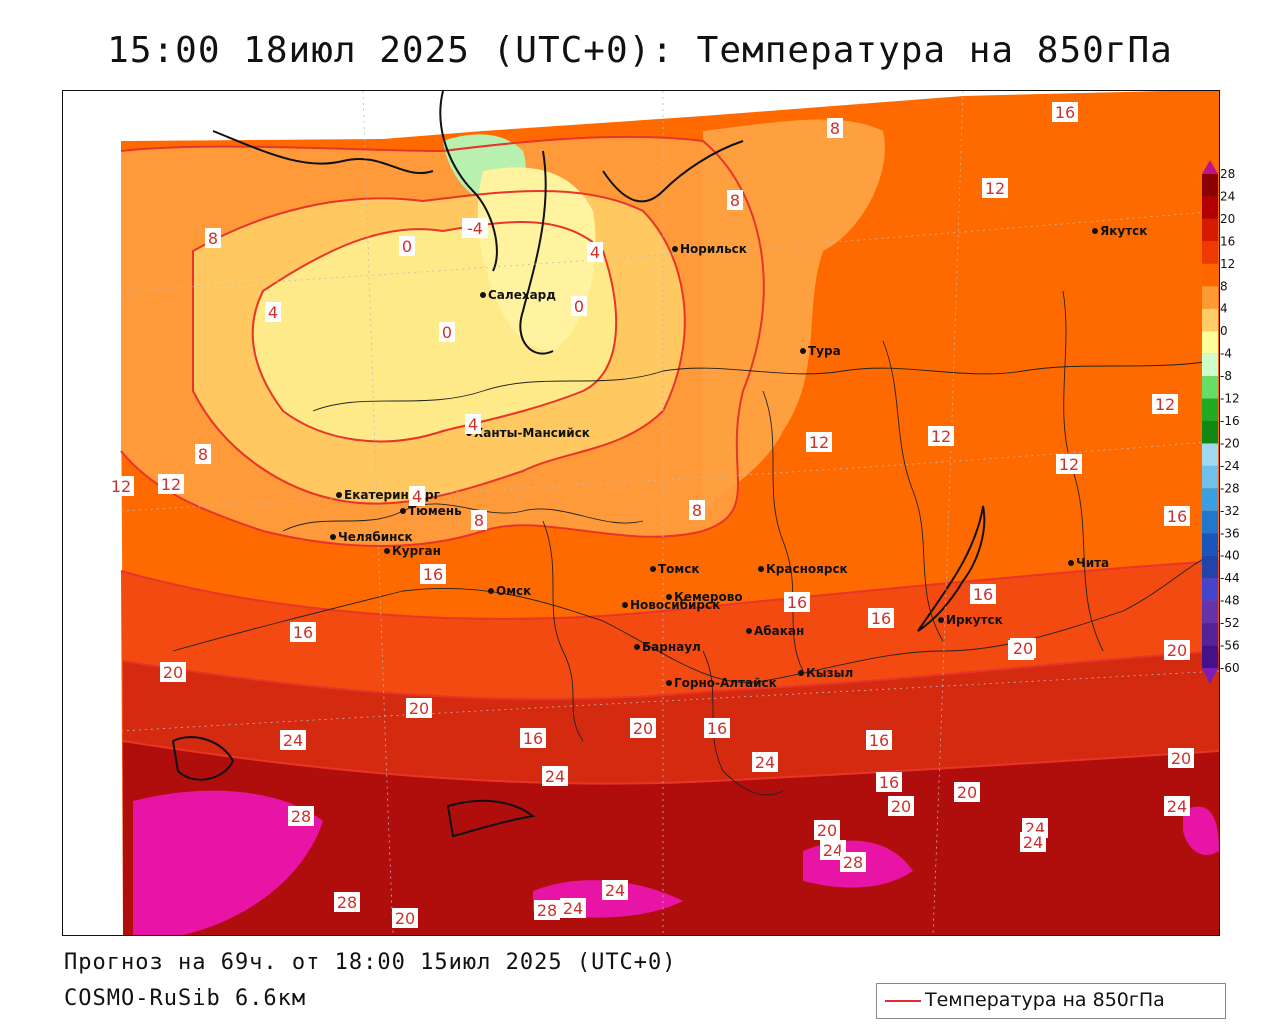 This screenshot has height=1024, width=1280. Describe the element at coordinates (675, 605) in the screenshot. I see `city-label: Новосибирск` at that location.